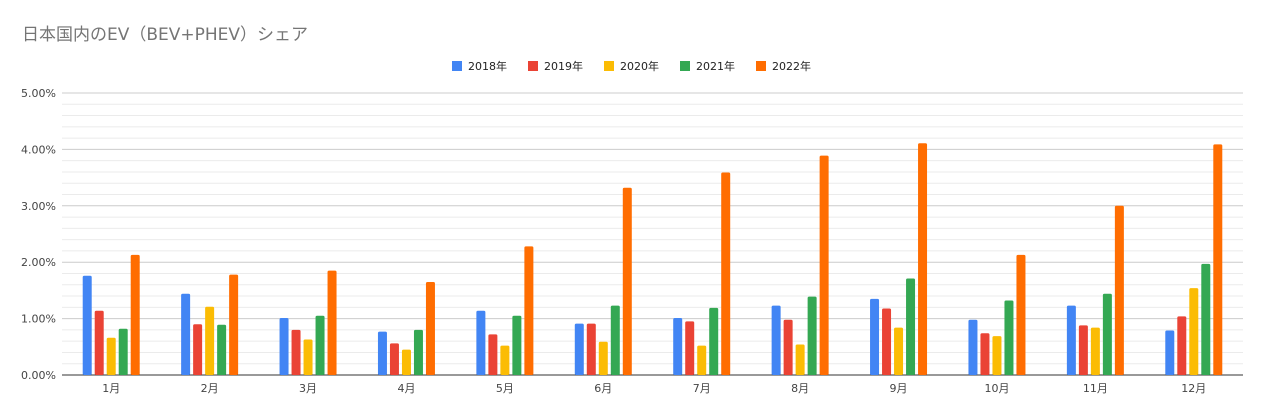  Describe the element at coordinates (1193, 388) in the screenshot. I see `x-tick-label: 12月` at that location.